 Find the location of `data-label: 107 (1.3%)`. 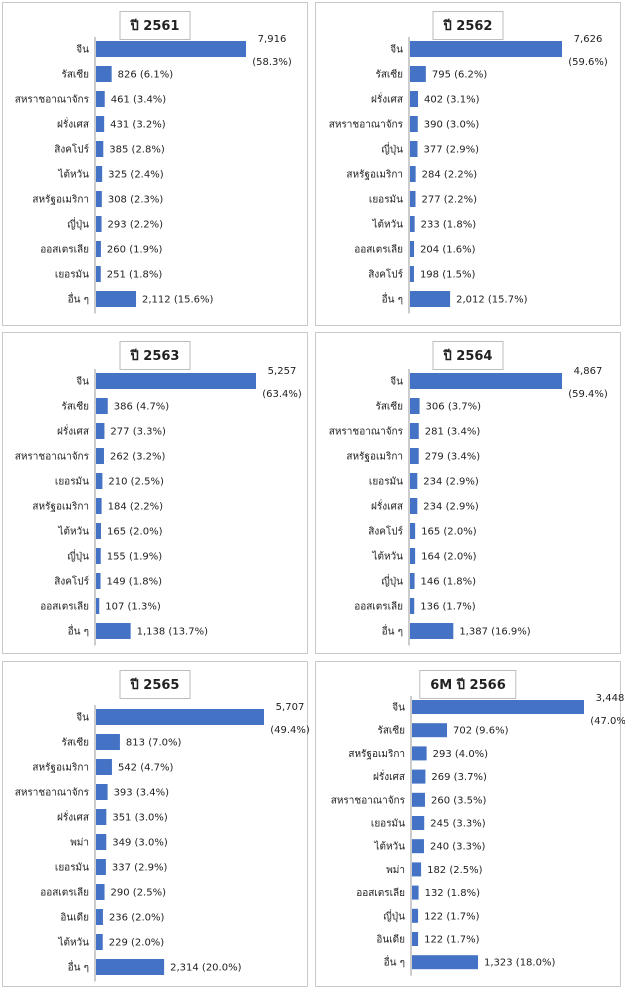

data-label: 107 (1.3%) is located at coordinates (133, 607).